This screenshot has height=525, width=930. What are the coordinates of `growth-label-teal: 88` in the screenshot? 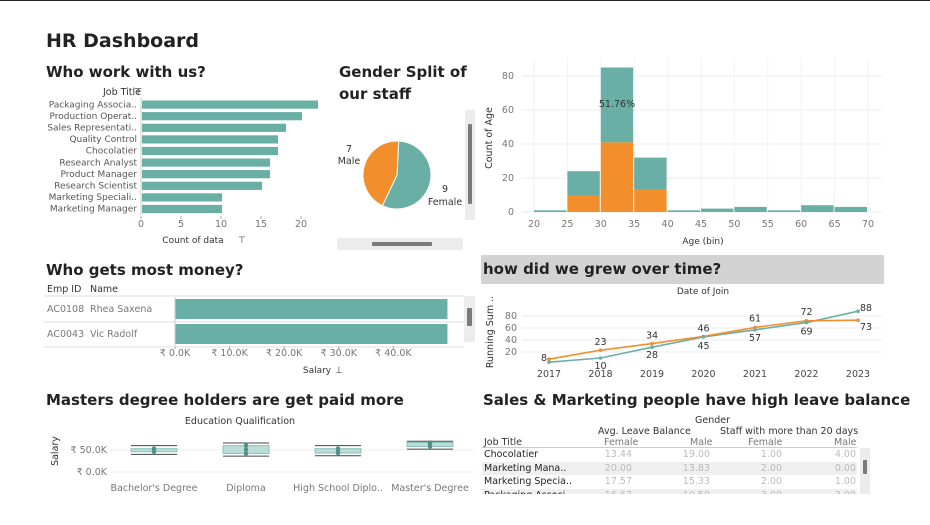 It's located at (866, 308).